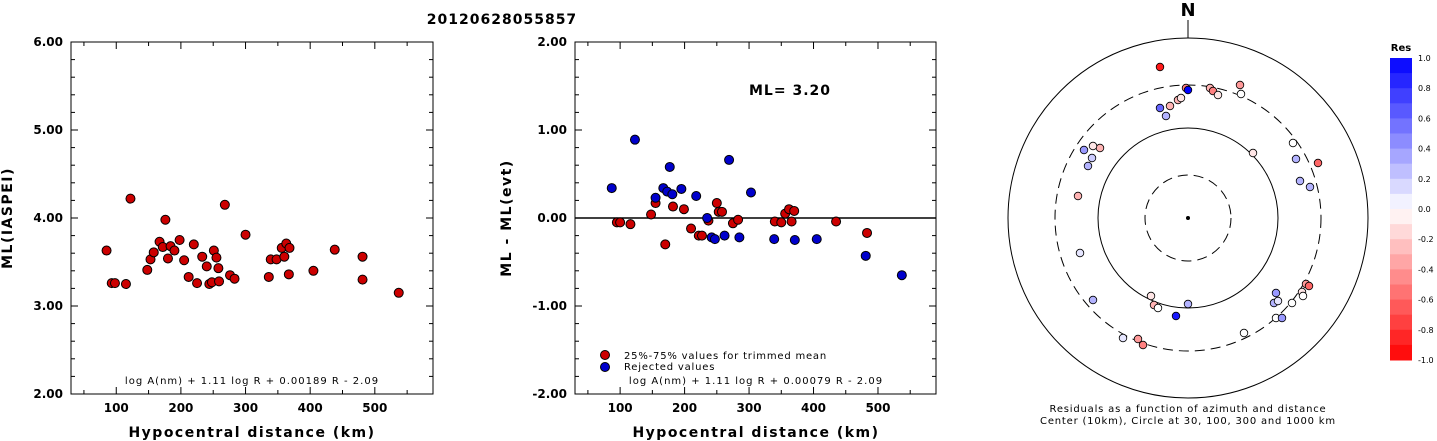 The image size is (1437, 441). What do you see at coordinates (374, 408) in the screenshot?
I see `panel1-xtick-label: 500` at bounding box center [374, 408].